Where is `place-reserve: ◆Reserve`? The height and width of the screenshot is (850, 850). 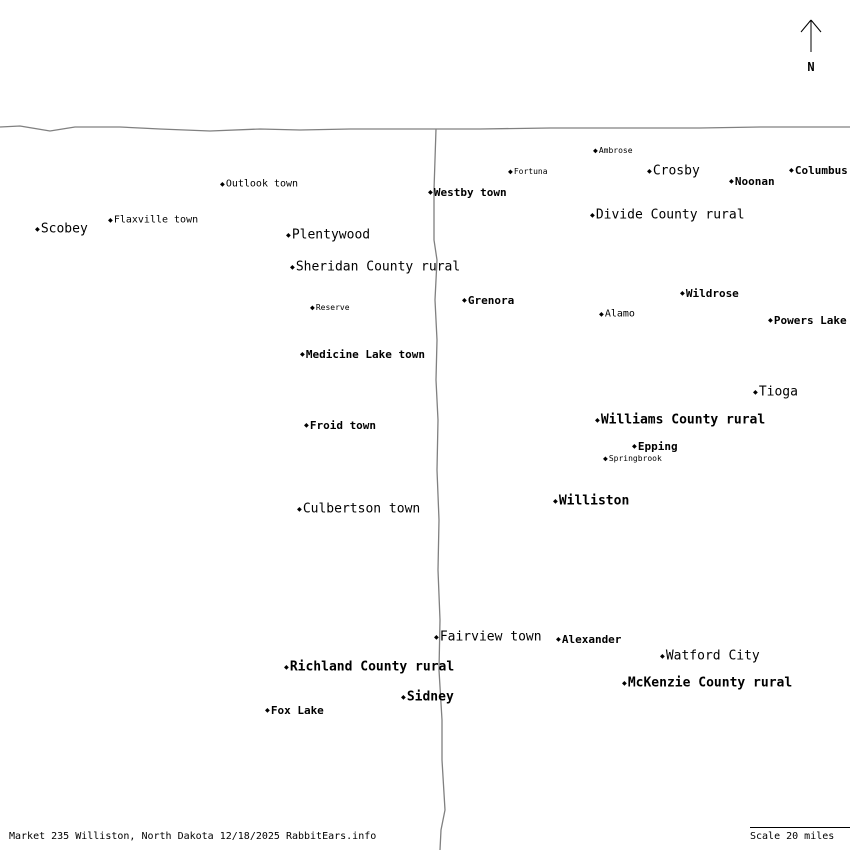
place-reserve: ◆Reserve is located at coordinates (330, 307).